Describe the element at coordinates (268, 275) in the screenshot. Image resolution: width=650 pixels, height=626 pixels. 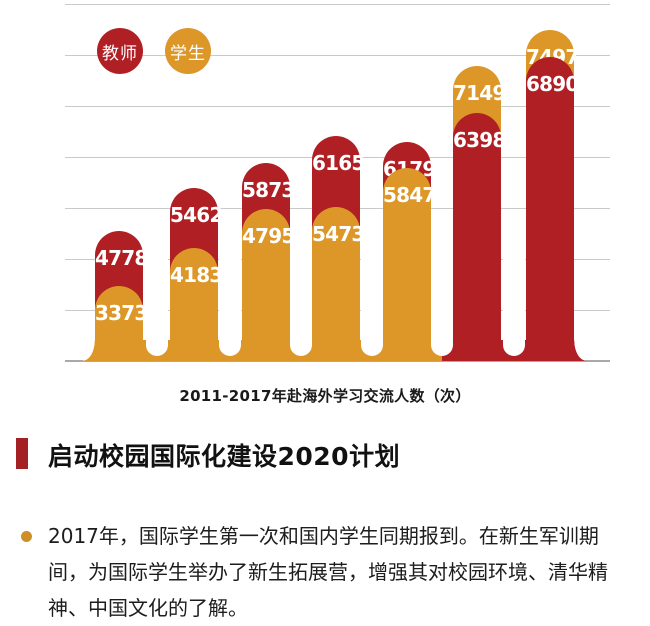
I see `bar-student-2013: 4795` at that location.